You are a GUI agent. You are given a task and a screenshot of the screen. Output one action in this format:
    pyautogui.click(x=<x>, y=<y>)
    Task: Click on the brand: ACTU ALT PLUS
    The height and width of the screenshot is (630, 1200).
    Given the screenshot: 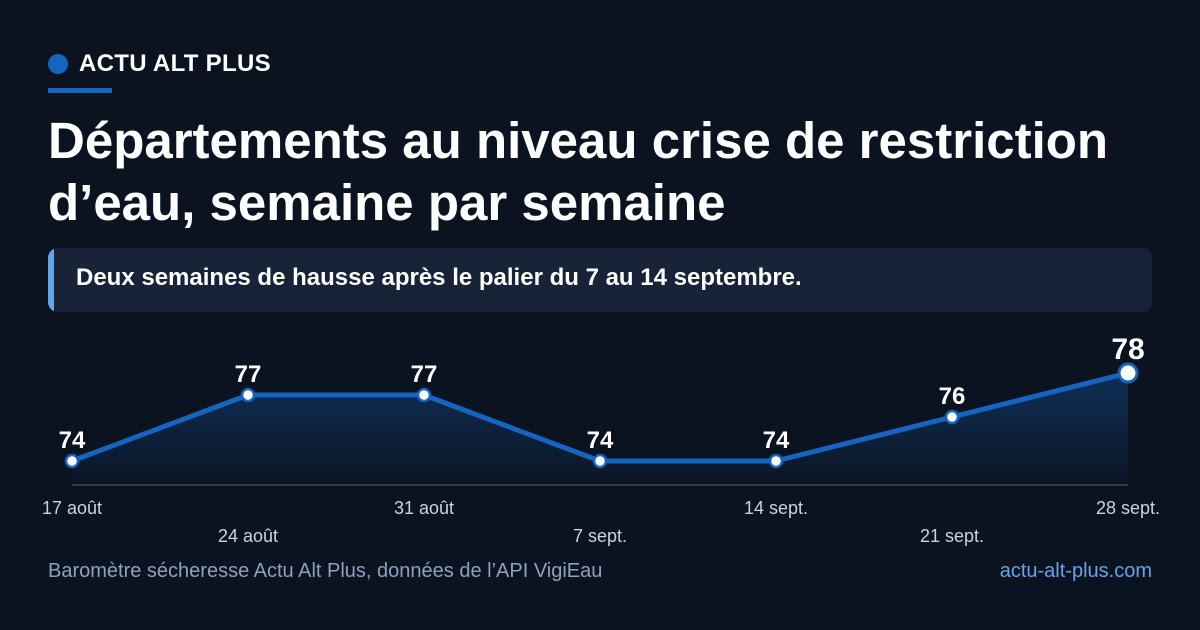 What is the action you would take?
    pyautogui.click(x=159, y=64)
    